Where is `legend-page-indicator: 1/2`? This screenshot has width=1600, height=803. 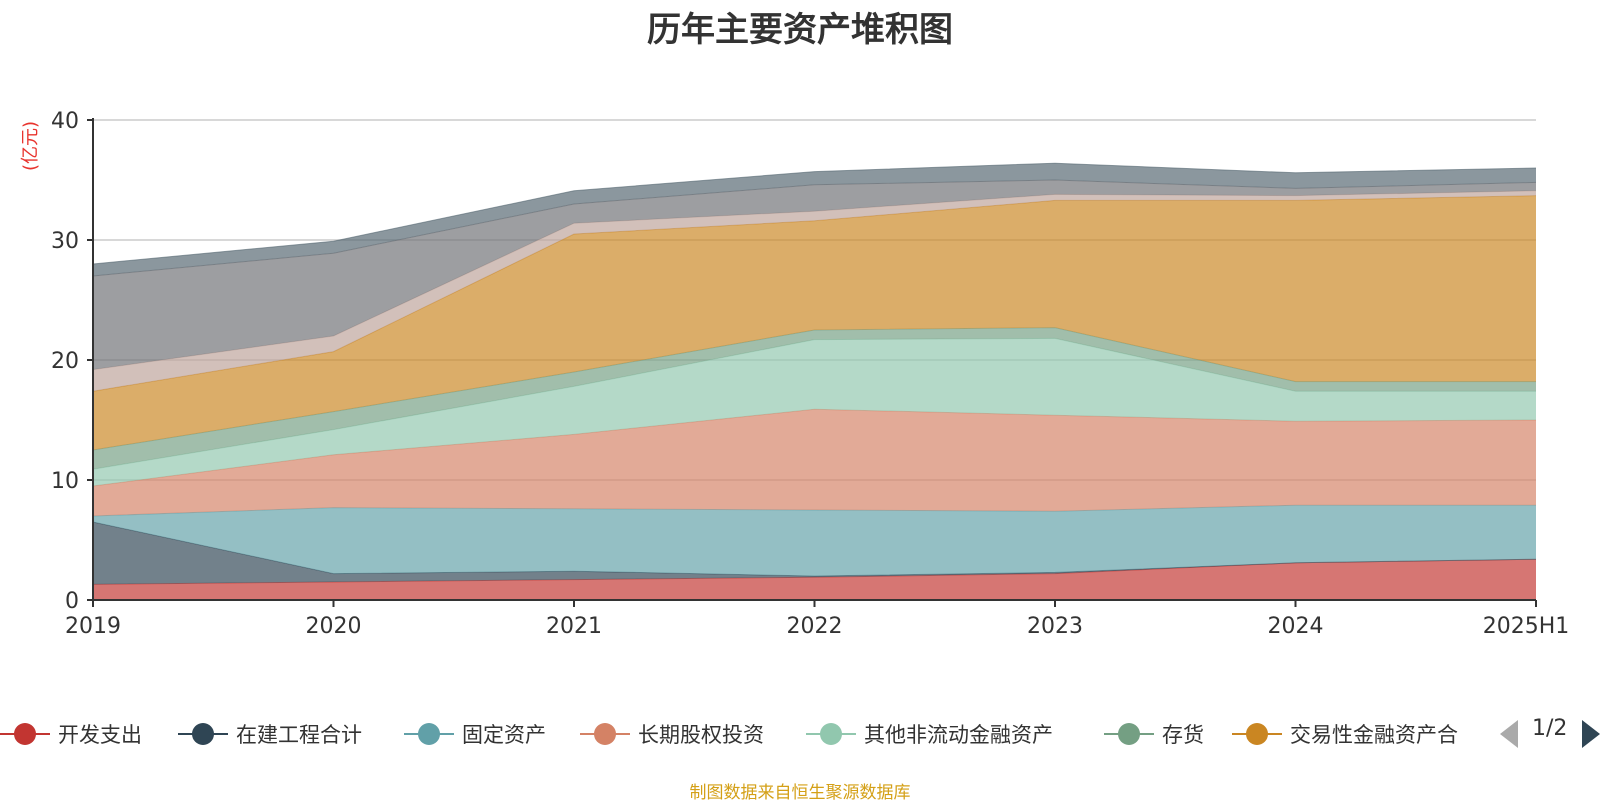
legend-page-indicator: 1/2 is located at coordinates (1550, 728).